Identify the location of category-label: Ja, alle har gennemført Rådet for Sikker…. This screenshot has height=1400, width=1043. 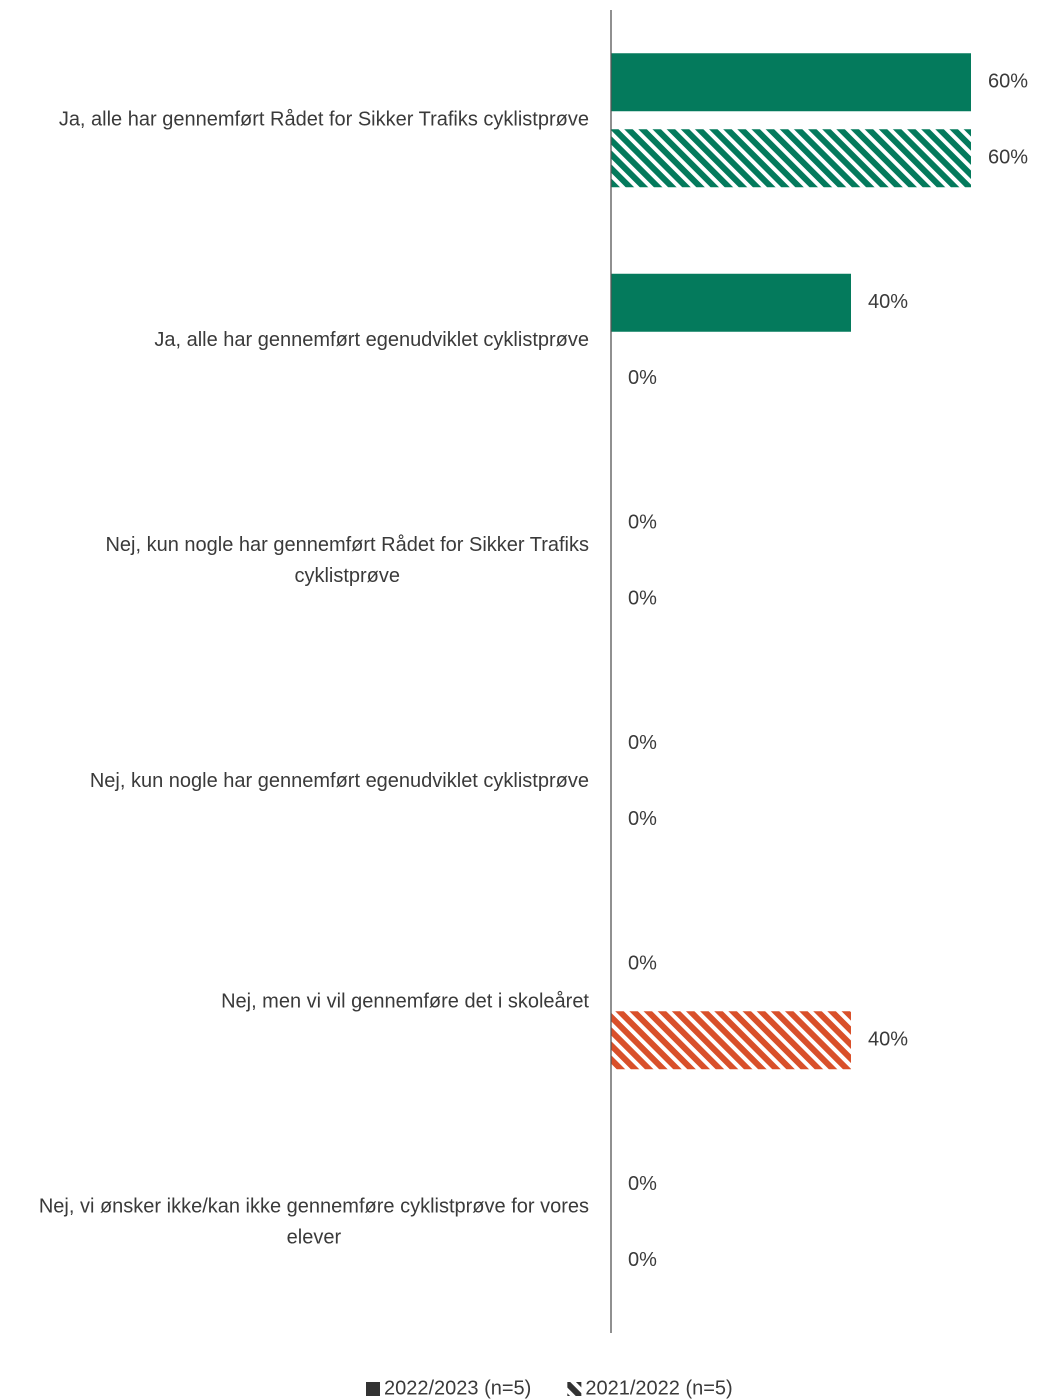
(324, 120).